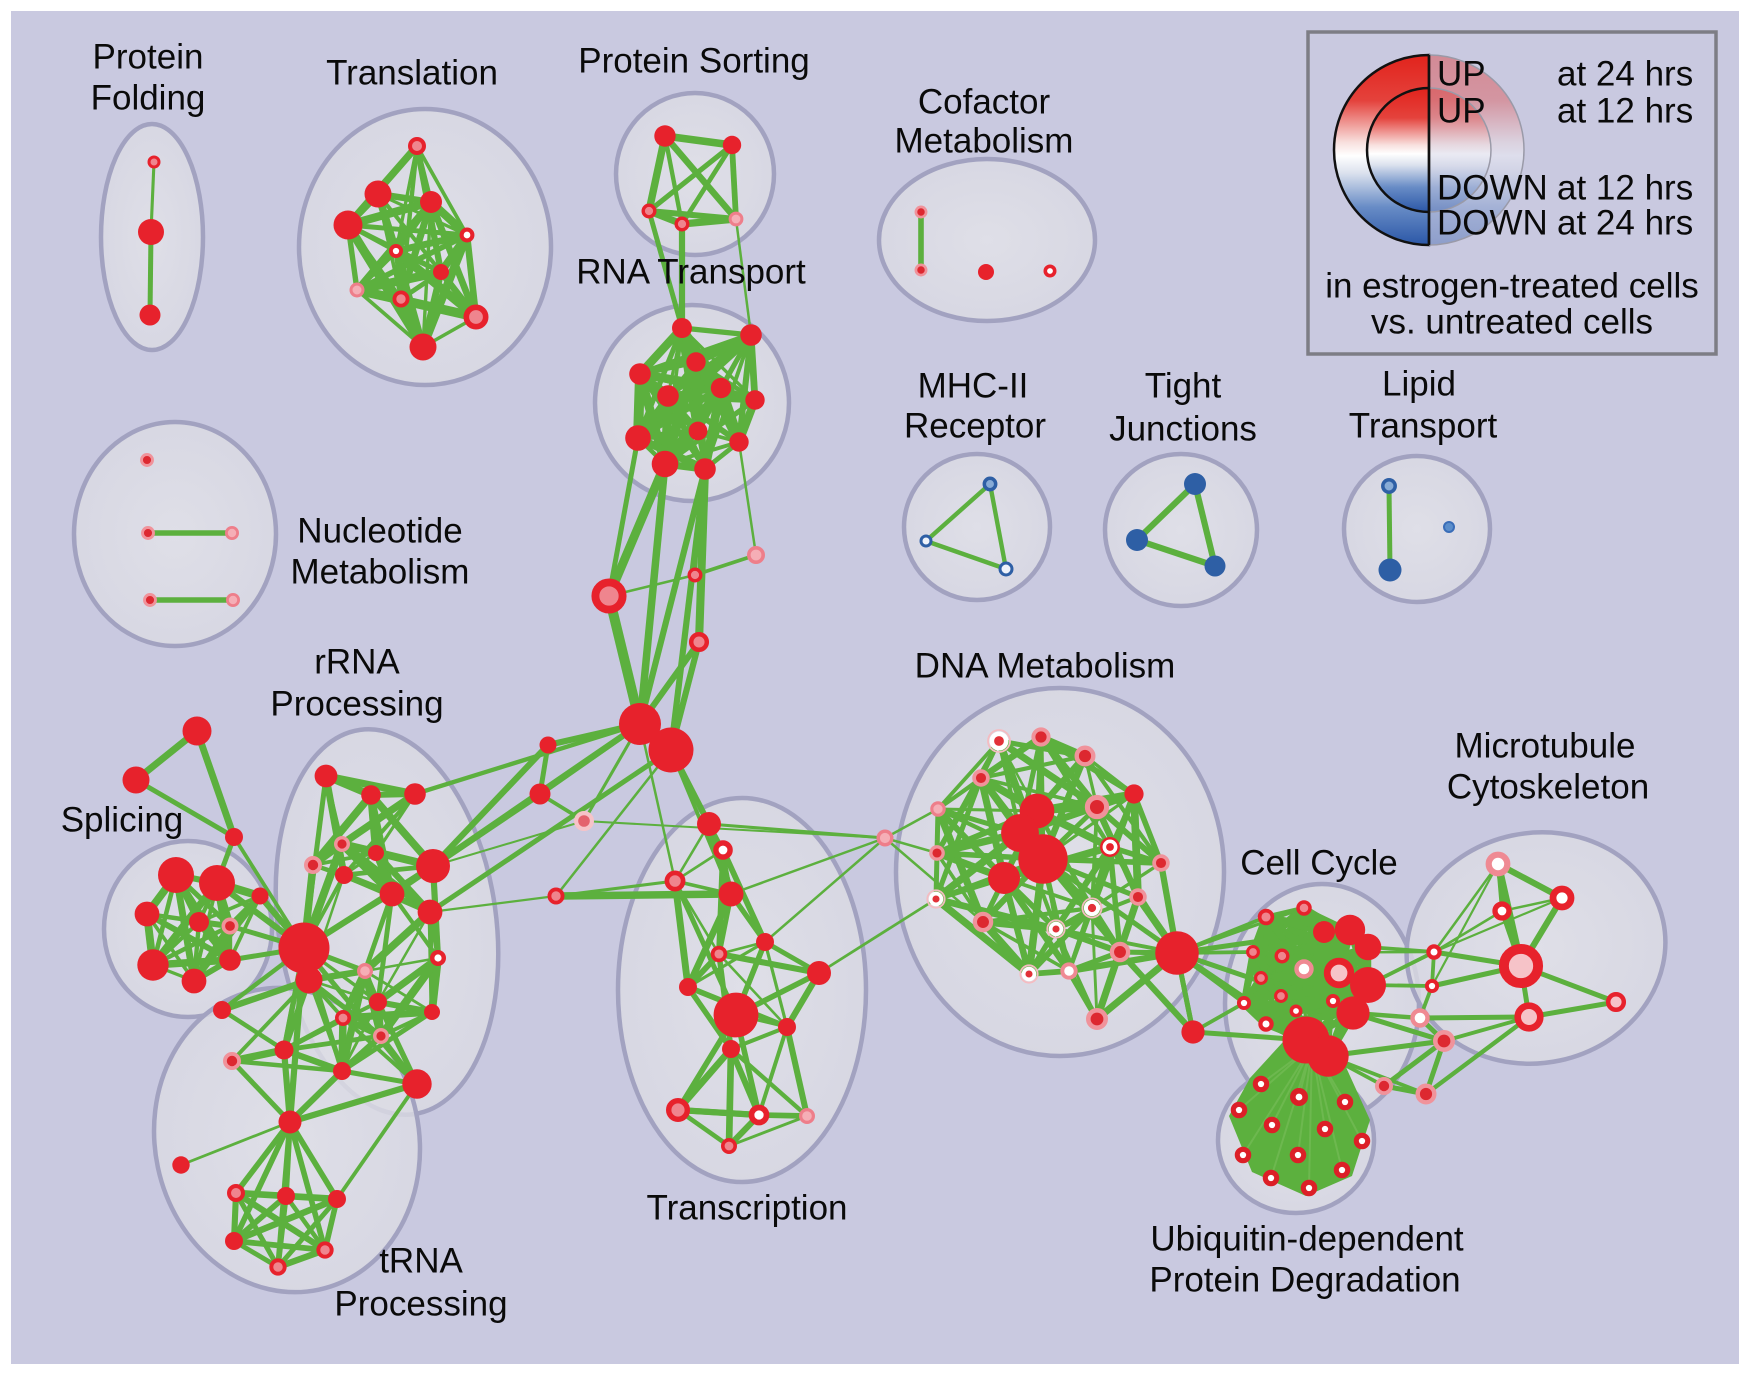 Image resolution: width=1750 pixels, height=1376 pixels. What do you see at coordinates (1045, 665) in the screenshot?
I see `svg-text: DNA Metabolism` at bounding box center [1045, 665].